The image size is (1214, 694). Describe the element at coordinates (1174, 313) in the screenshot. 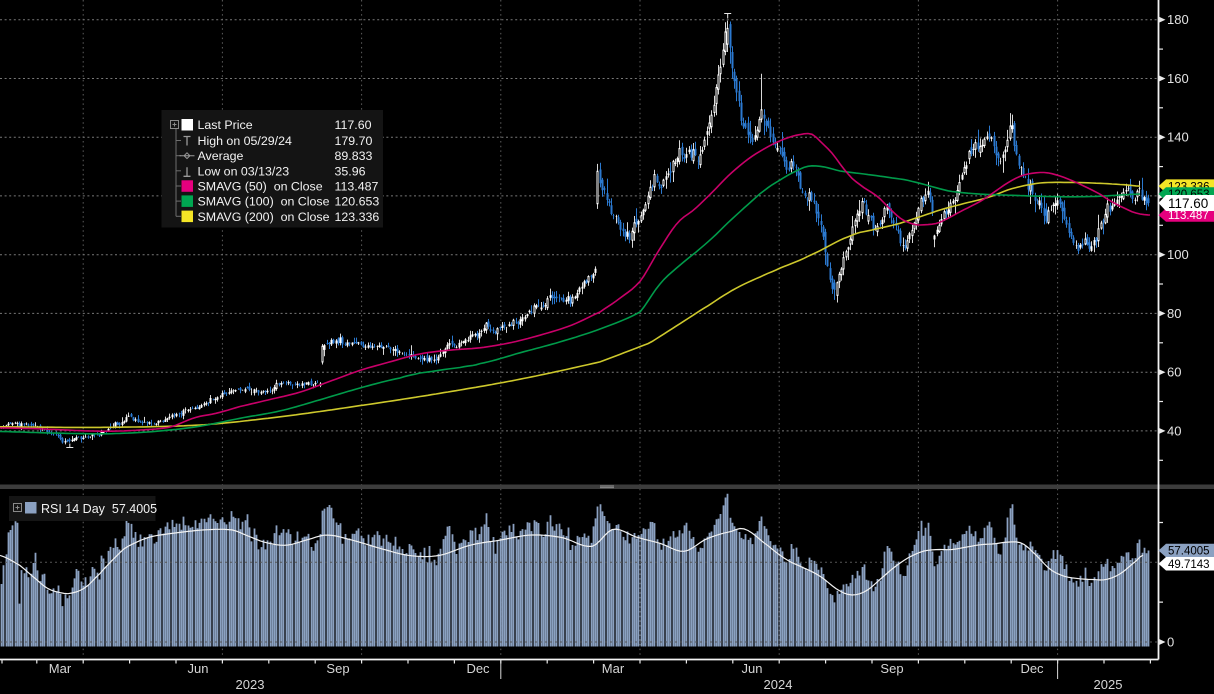

I see `svg-text: 80` at that location.